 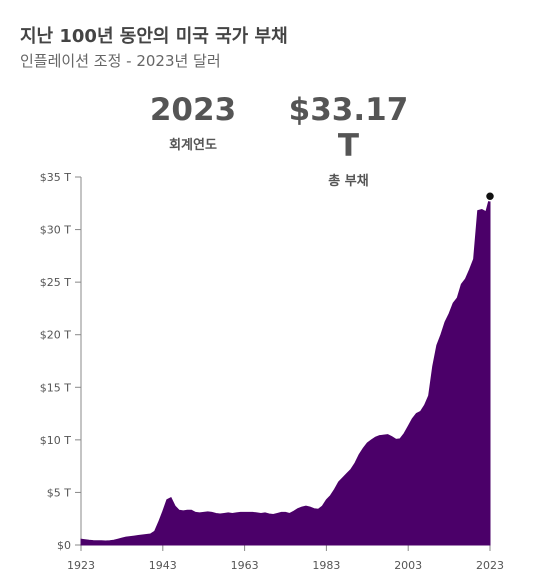 What do you see at coordinates (285, 558) in the screenshot?
I see `x-axis: 1923 1943 1963 1983 2003 2023` at bounding box center [285, 558].